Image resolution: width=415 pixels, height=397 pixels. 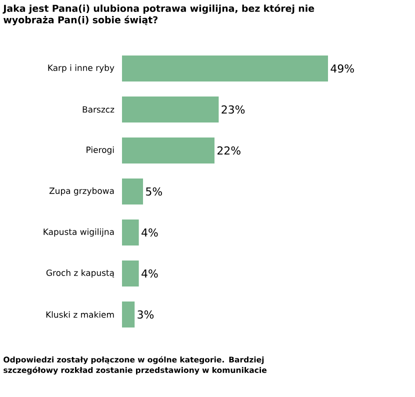 I want to click on data-label: 5%, so click(x=154, y=191).